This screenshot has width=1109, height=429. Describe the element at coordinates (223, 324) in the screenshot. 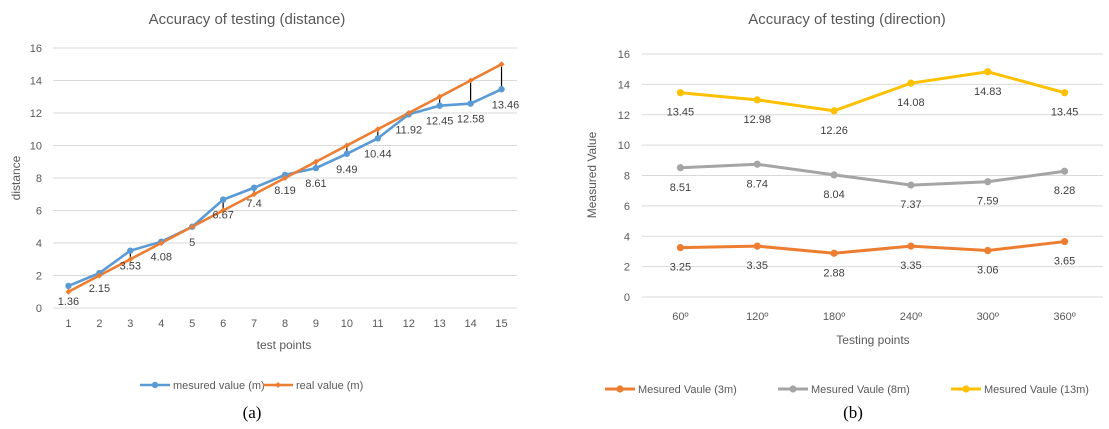

I see `x-tick-label: 6` at that location.